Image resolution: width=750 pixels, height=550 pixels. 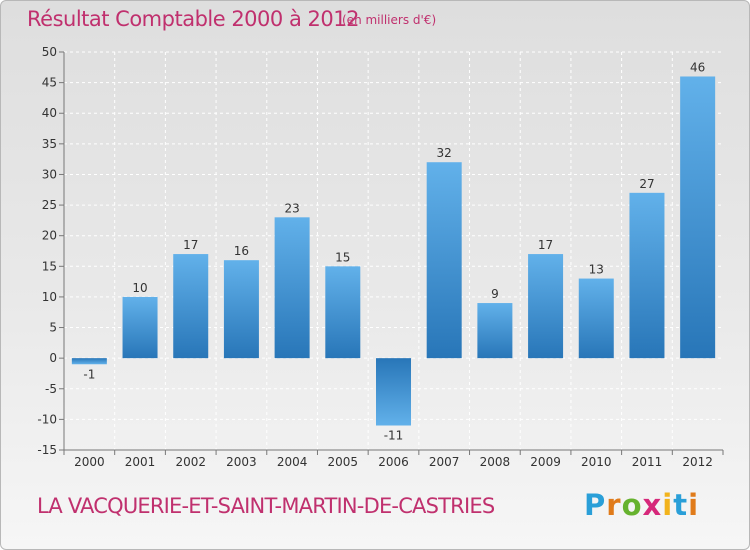 I want to click on logo-letter: o, so click(x=632, y=505).